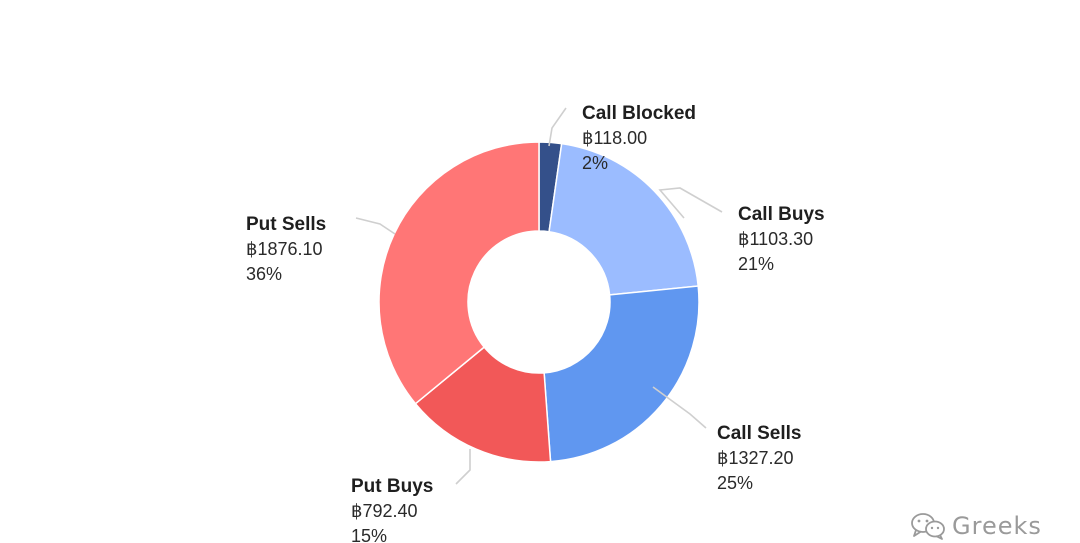  I want to click on data-label-call-sells: Call Sells ฿1327.20 25%, so click(759, 458).